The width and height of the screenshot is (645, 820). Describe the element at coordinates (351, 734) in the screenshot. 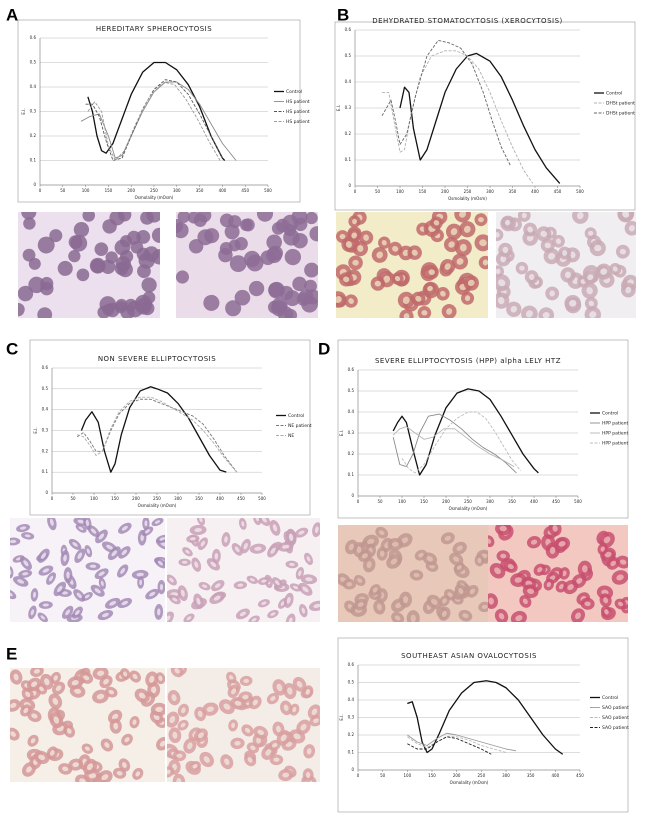

I see `y-tick-label: 0.2` at that location.